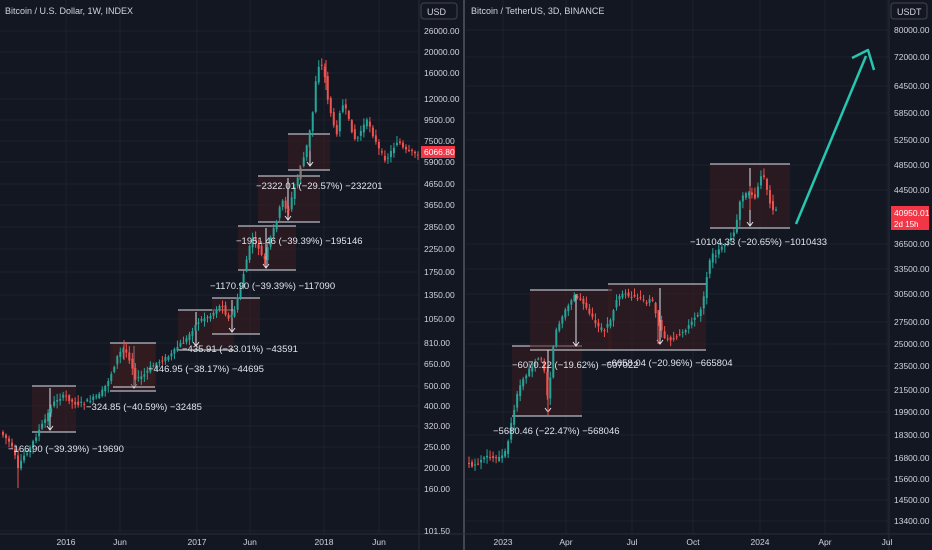 The height and width of the screenshot is (550, 932). What do you see at coordinates (575, 365) in the screenshot?
I see `measure-label: −6070.22 (−19.62%) −607022` at bounding box center [575, 365].